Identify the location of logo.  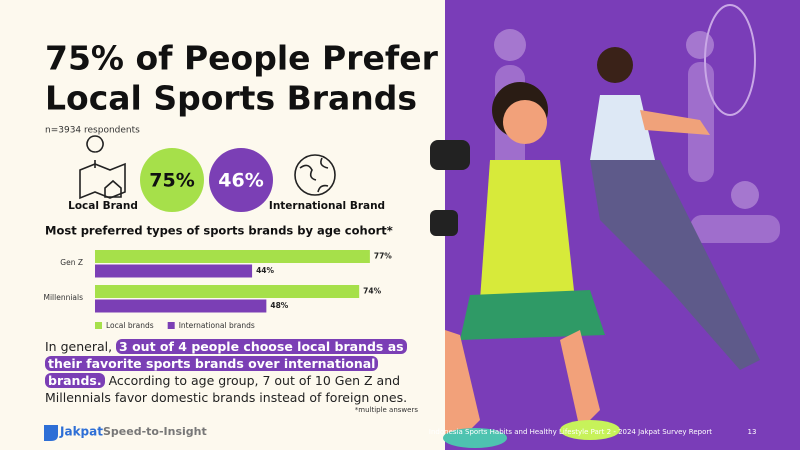
(51, 433).